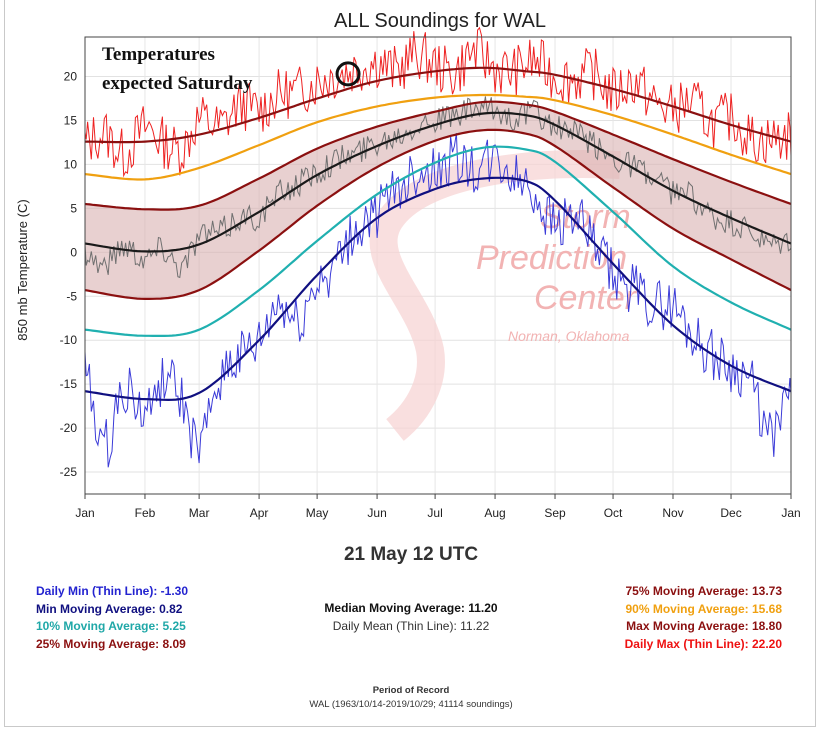  I want to click on annotation-line-2: expected Saturday, so click(177, 83).